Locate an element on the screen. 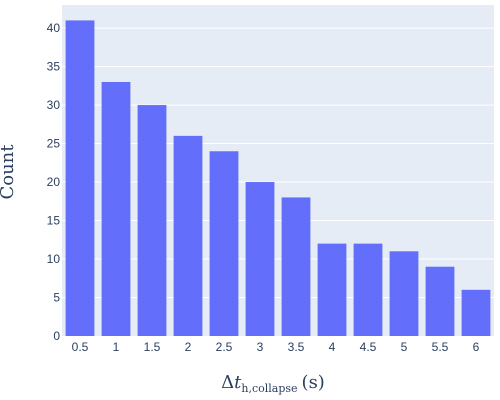 The height and width of the screenshot is (400, 500). x-tick-label: 3 is located at coordinates (260, 347).